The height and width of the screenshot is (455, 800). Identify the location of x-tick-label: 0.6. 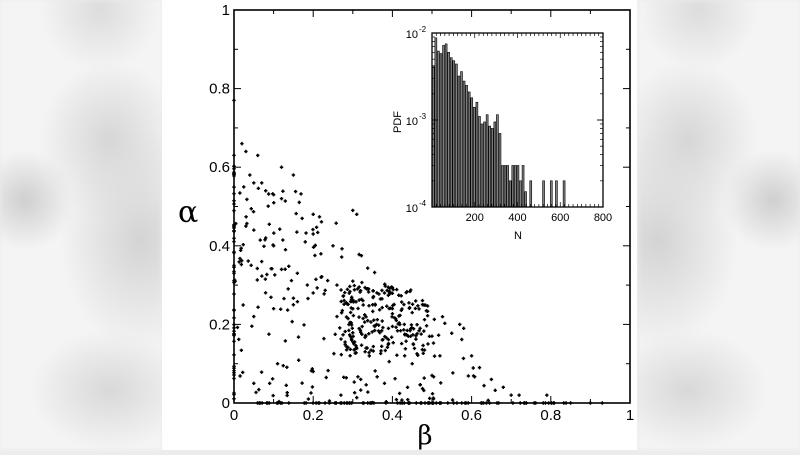
(471, 415).